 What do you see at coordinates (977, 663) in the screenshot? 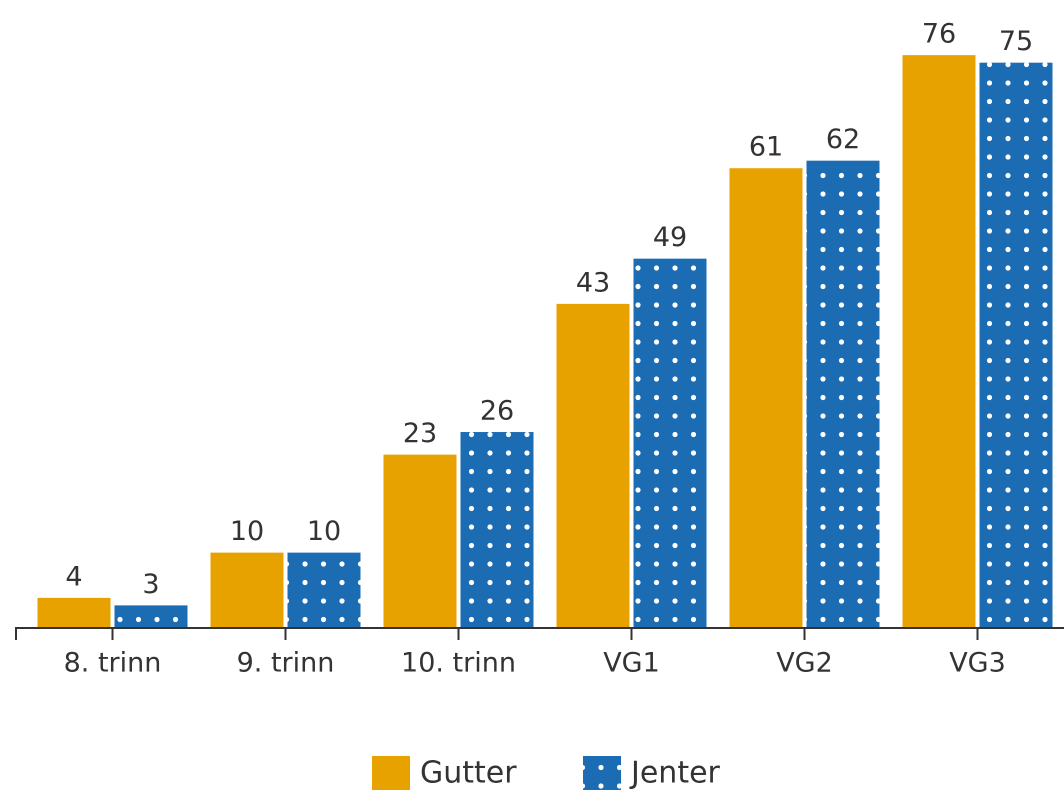
I see `x-tick-label: VG3` at bounding box center [977, 663].